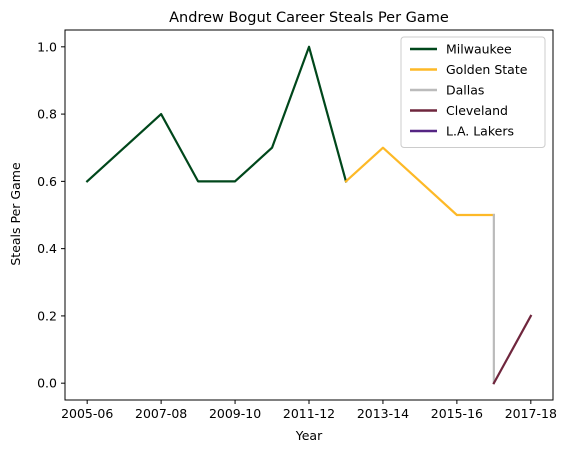 This screenshot has height=453, width=573. What do you see at coordinates (419, 181) in the screenshot?
I see `series-line-golden-state` at bounding box center [419, 181].